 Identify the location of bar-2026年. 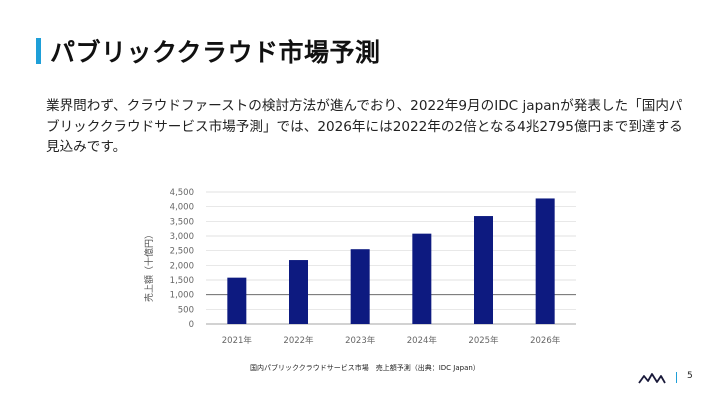
(545, 261).